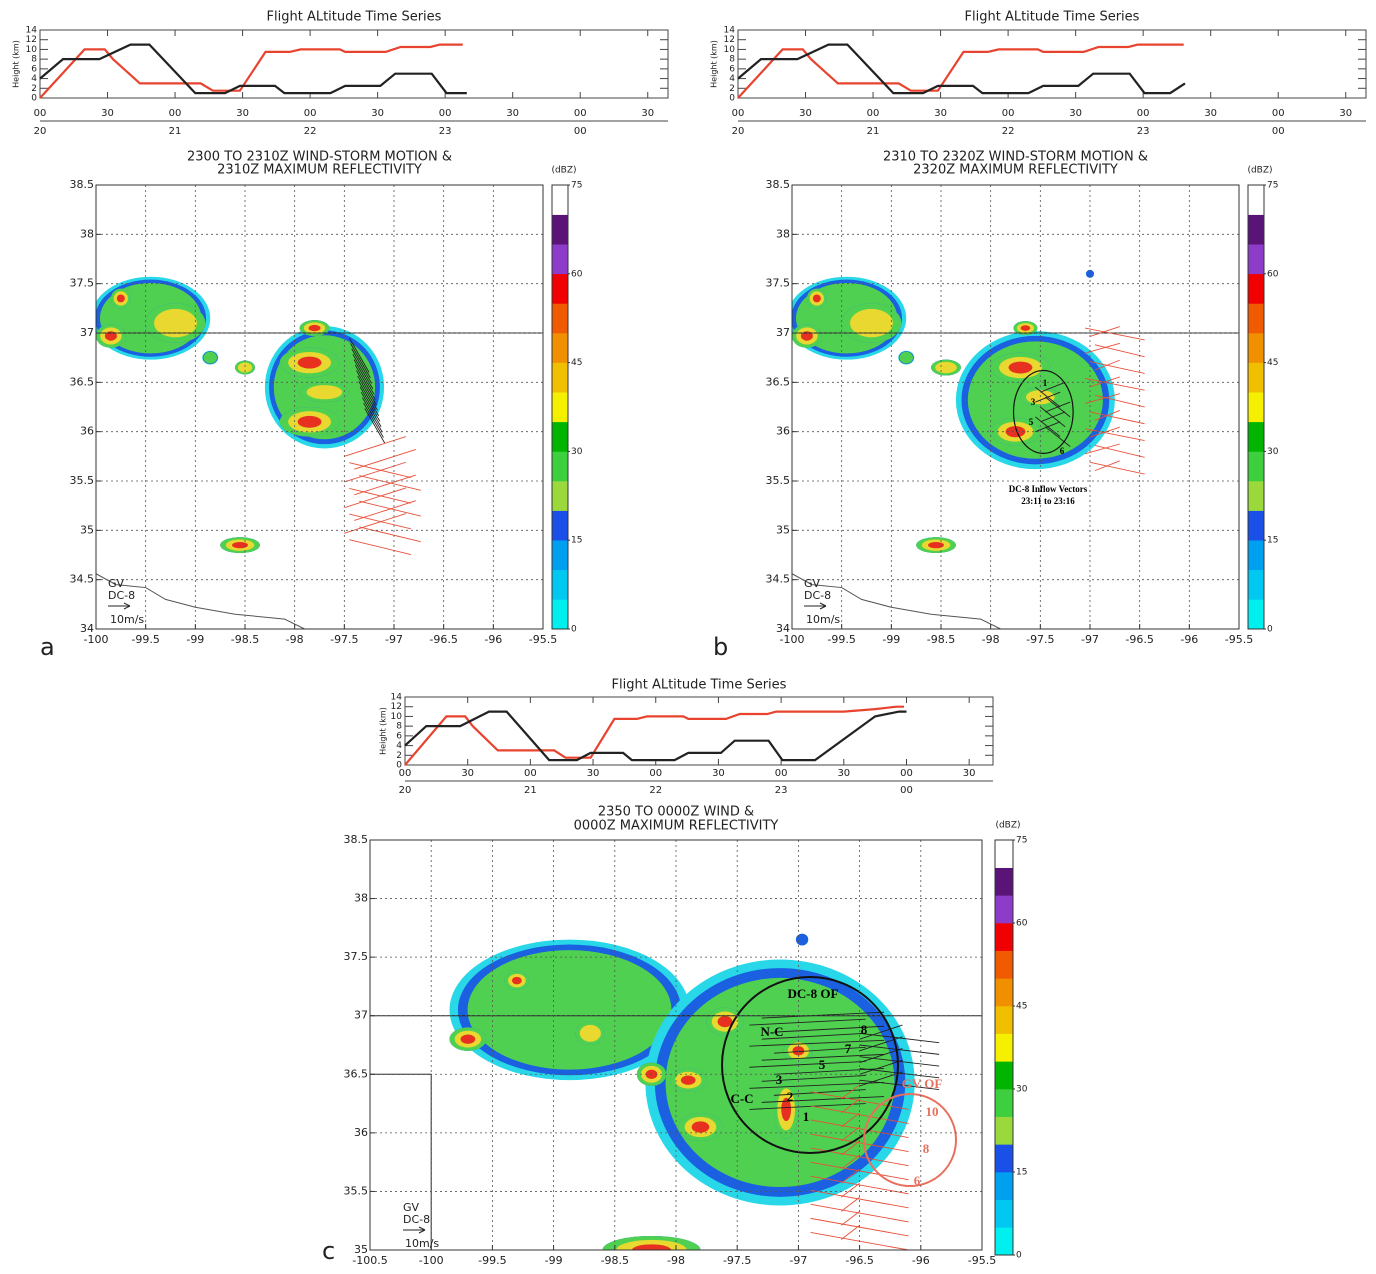  I want to click on y-tick-label: 4, so click(399, 746).